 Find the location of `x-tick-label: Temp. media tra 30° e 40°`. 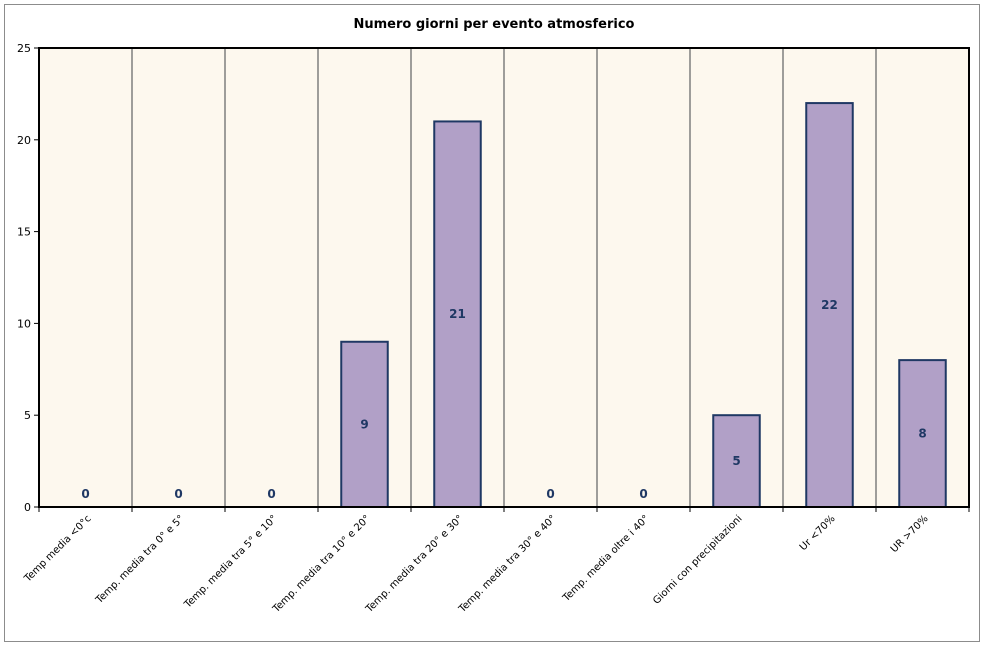

x-tick-label: Temp. media tra 30° e 40° is located at coordinates (507, 564).